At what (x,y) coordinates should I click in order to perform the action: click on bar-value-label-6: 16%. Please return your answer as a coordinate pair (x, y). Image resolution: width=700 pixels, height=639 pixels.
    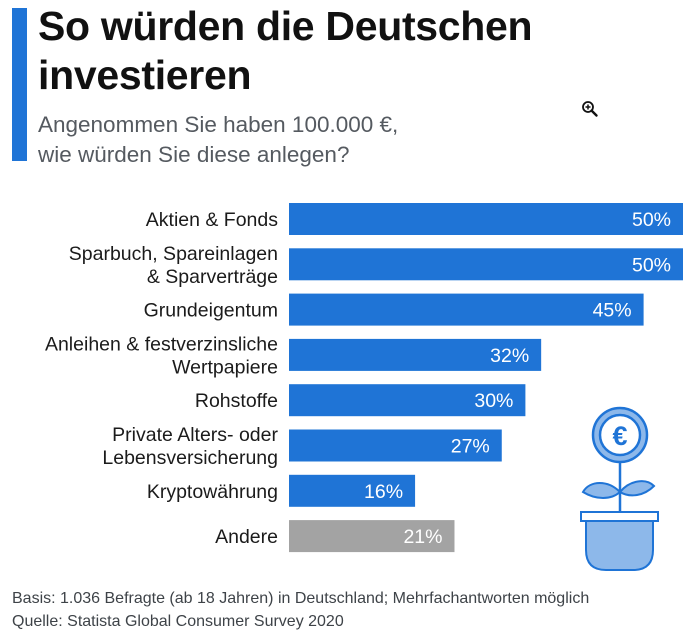
    Looking at the image, I should click on (383, 492).